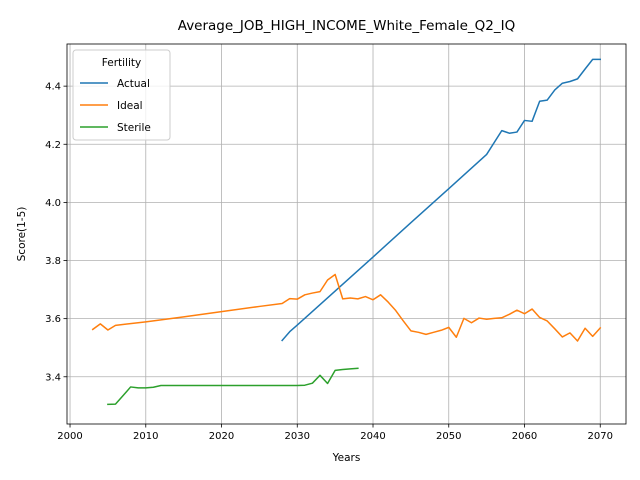  What do you see at coordinates (115, 106) in the screenshot?
I see `legend-items: Actual Ideal Sterile` at bounding box center [115, 106].